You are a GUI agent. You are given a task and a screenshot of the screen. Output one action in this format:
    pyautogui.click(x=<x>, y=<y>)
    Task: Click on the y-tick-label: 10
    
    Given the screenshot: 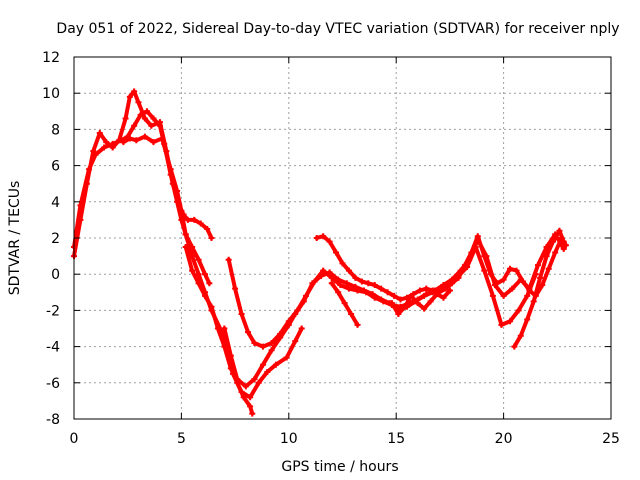 What is the action you would take?
    pyautogui.click(x=51, y=94)
    